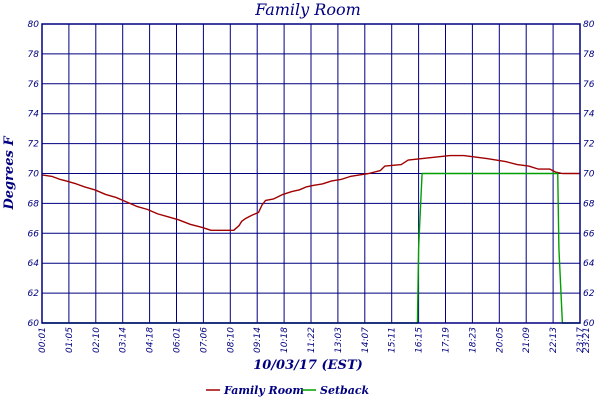 This screenshot has height=400, width=600. I want to click on x-tick-label: 07:06, so click(204, 340).